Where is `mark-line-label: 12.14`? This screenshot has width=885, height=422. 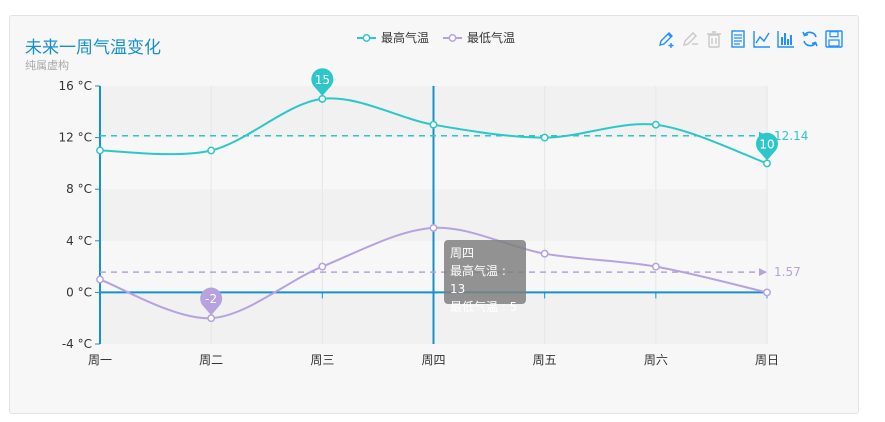 mark-line-label: 12.14 is located at coordinates (791, 136).